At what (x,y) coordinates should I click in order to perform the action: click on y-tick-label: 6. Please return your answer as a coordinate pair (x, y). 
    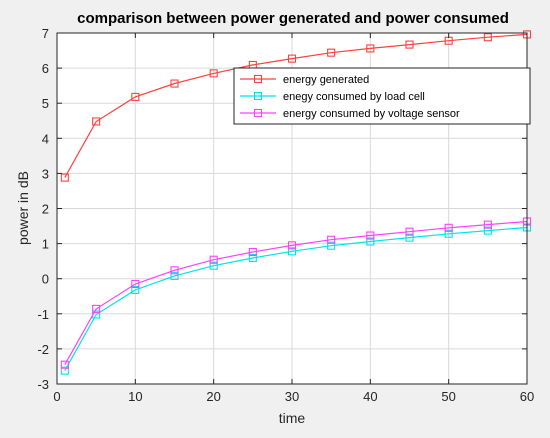
    Looking at the image, I should click on (45, 68).